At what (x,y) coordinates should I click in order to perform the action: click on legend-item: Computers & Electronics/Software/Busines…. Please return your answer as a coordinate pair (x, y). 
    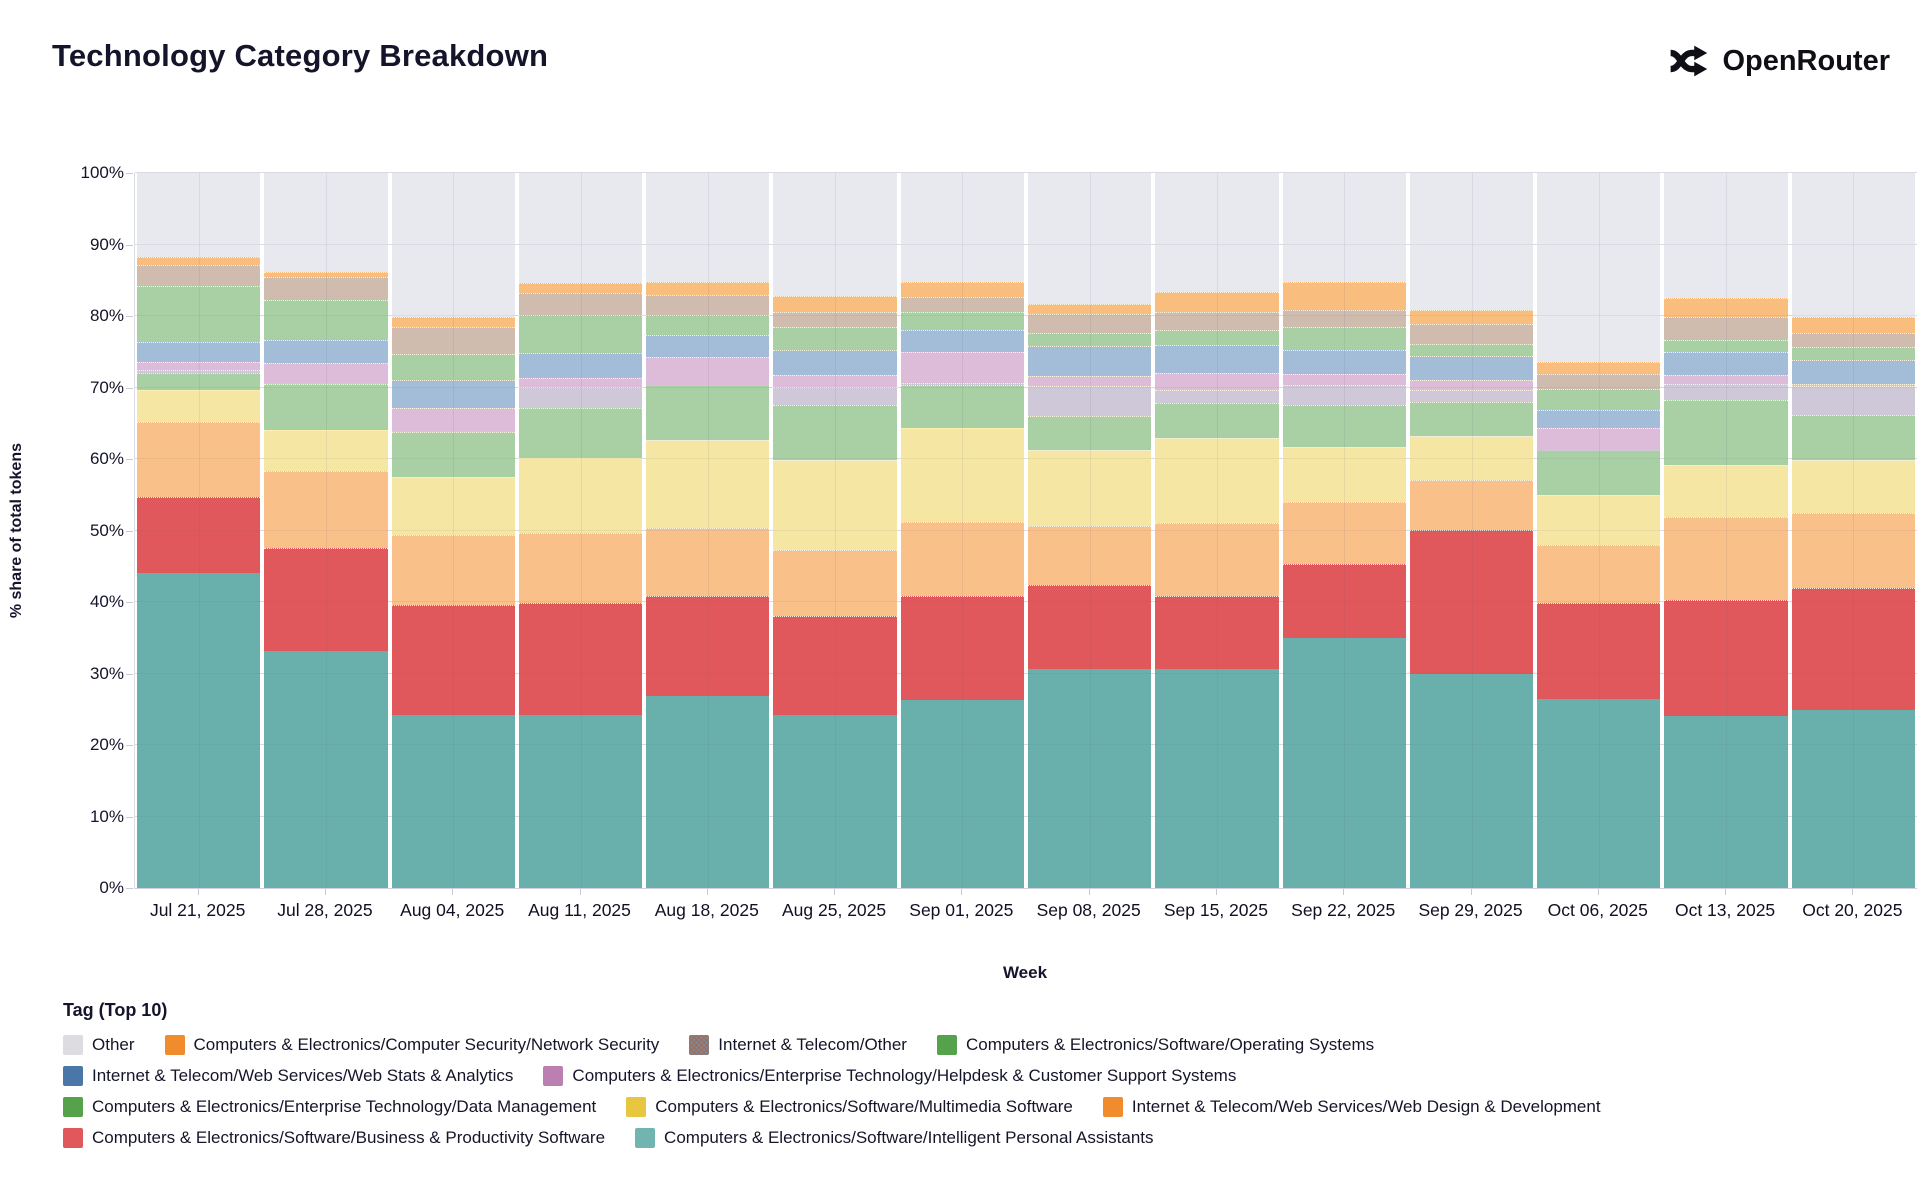
    Looking at the image, I should click on (334, 1138).